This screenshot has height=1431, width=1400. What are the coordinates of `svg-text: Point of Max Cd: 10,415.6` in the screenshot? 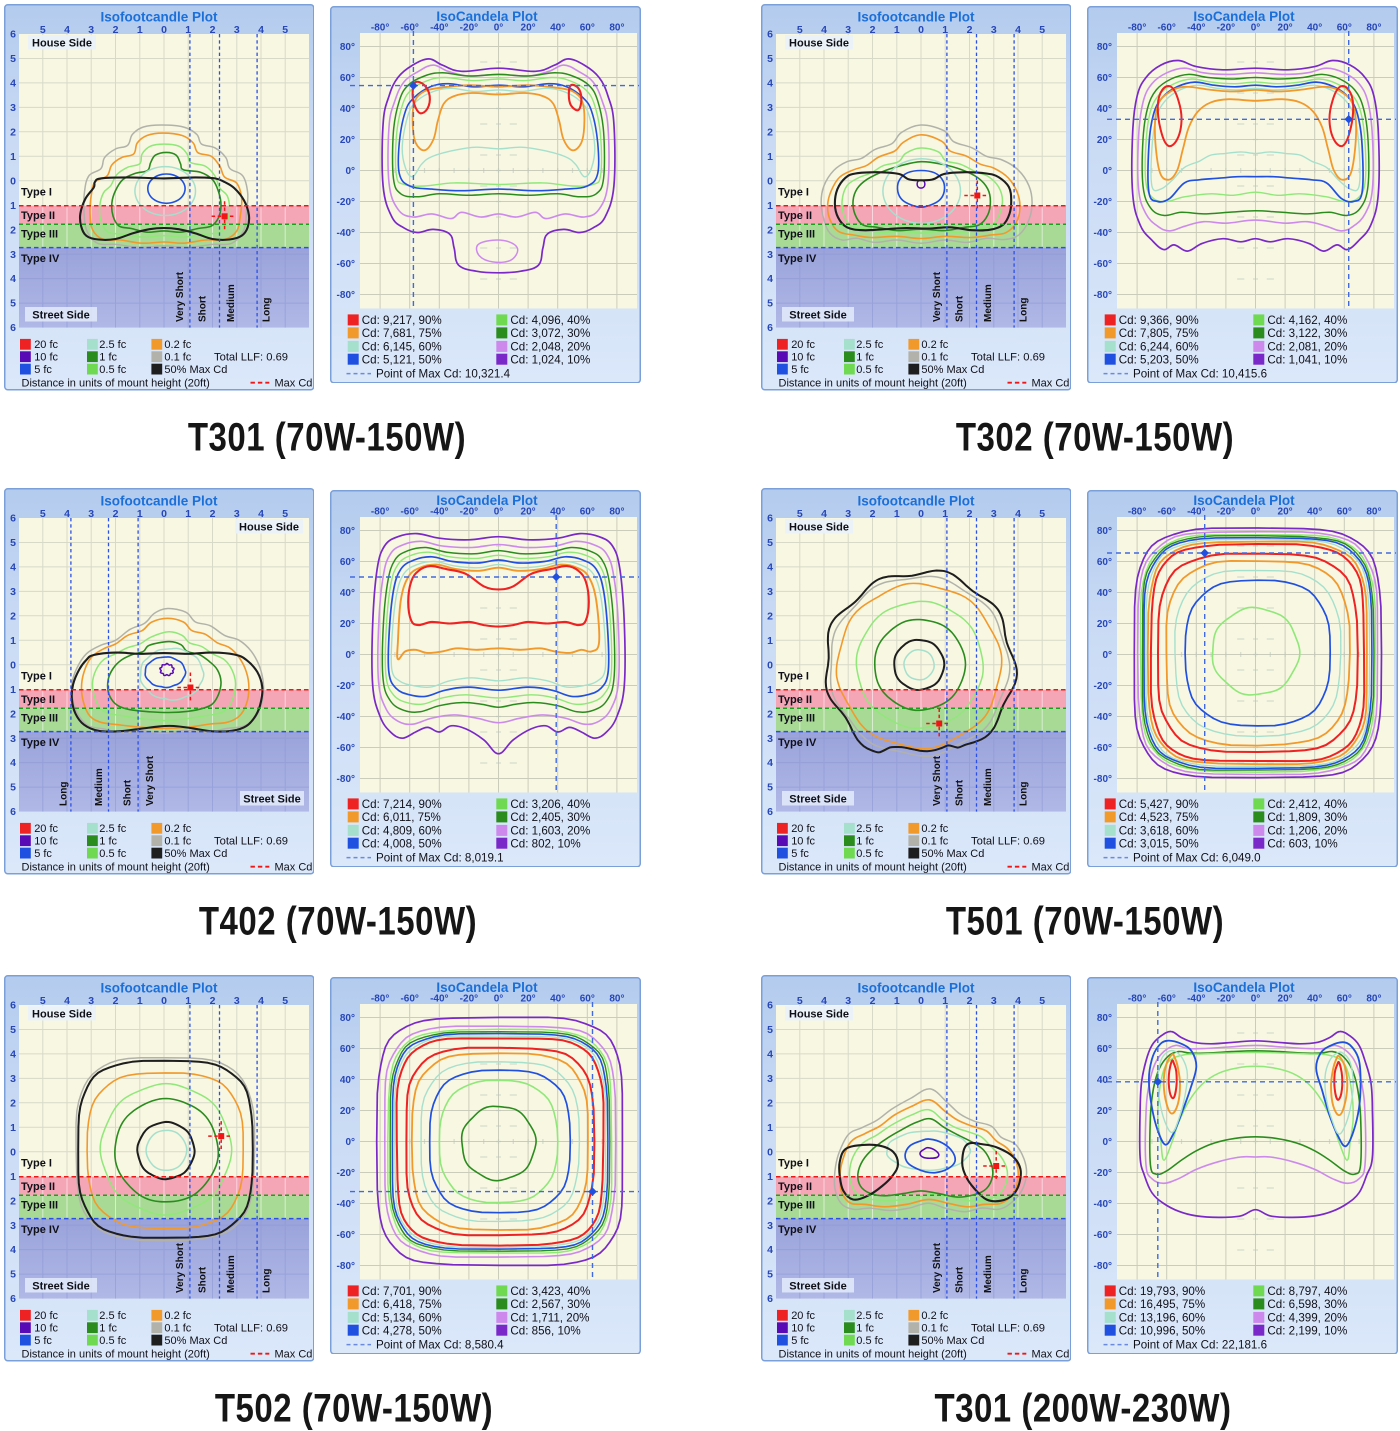 It's located at (1200, 373).